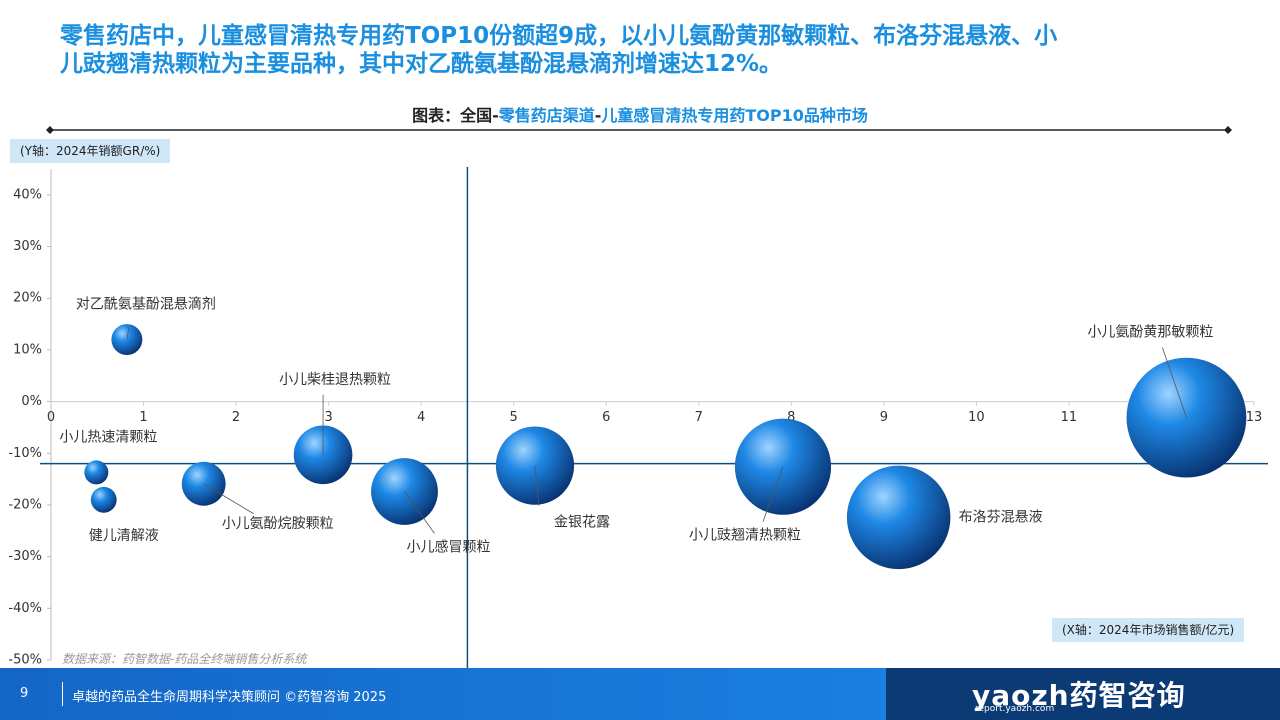  Describe the element at coordinates (31, 401) in the screenshot. I see `y-tick-label: 0%` at that location.